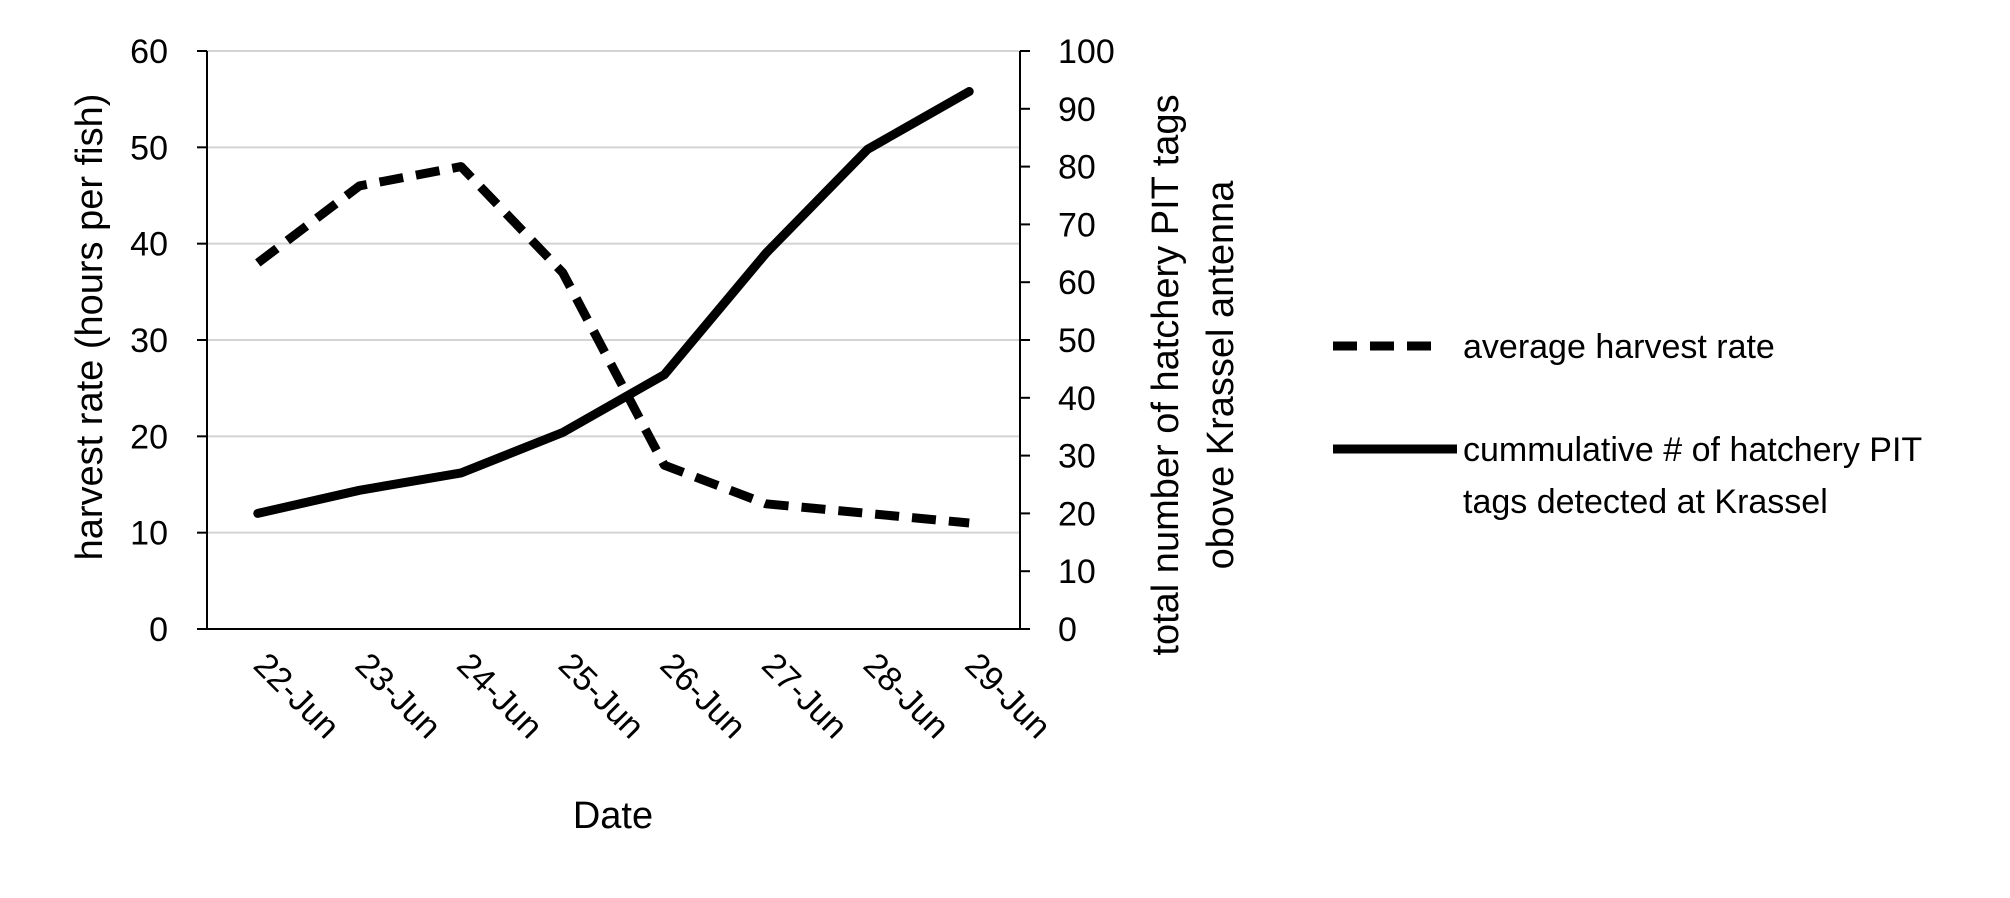 This screenshot has width=2010, height=898. Describe the element at coordinates (1077, 457) in the screenshot. I see `y2-tick-label: 30` at that location.